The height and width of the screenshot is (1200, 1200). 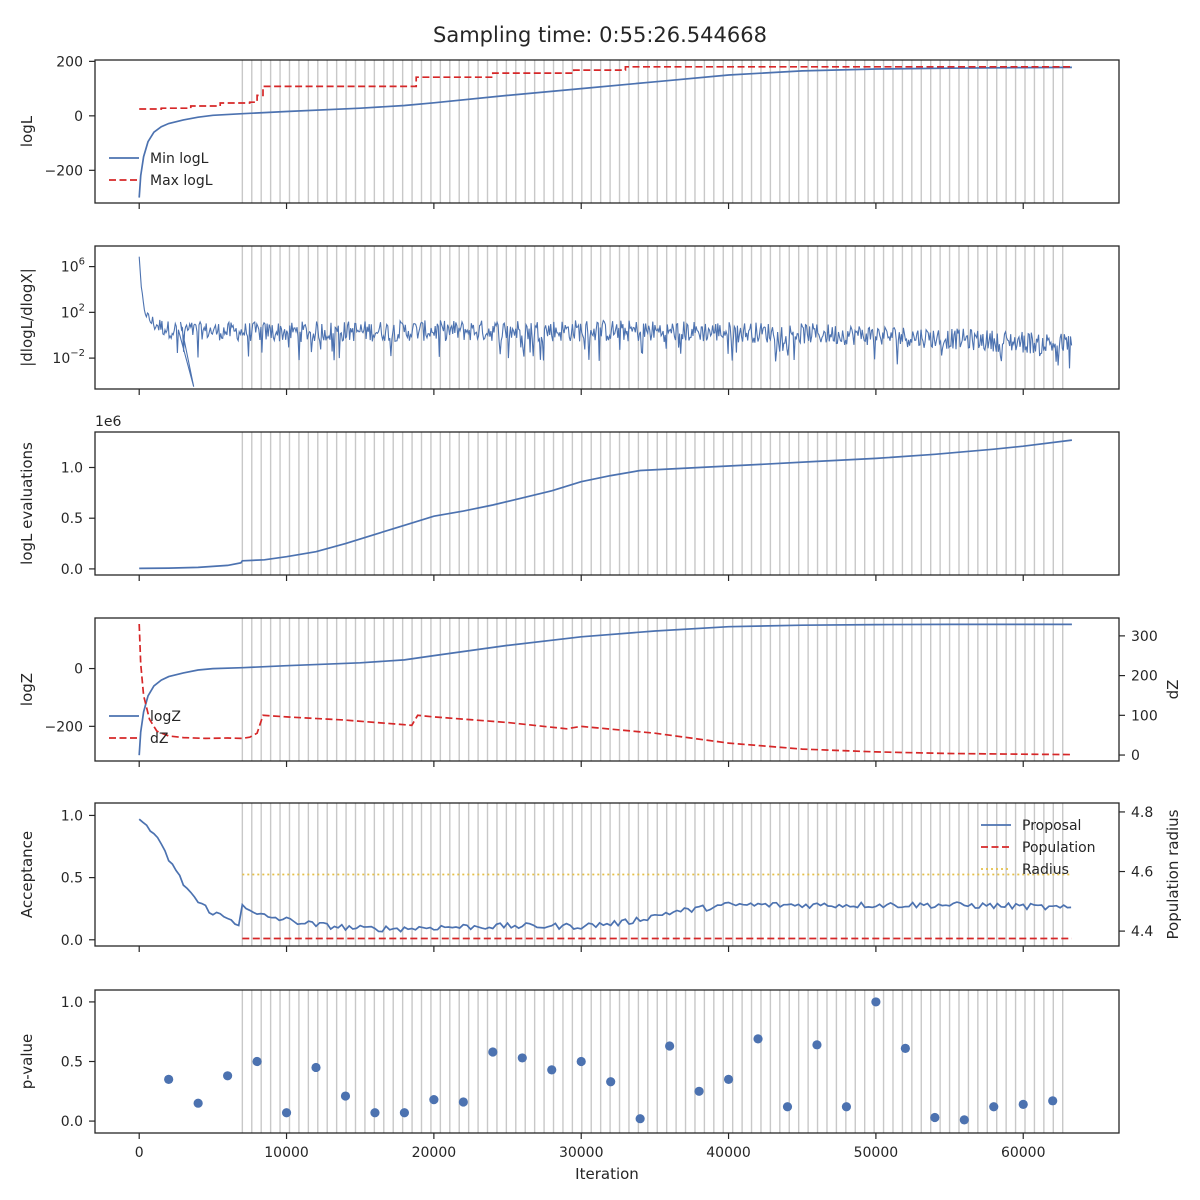 I want to click on legend-label: dZ, so click(x=159, y=739).